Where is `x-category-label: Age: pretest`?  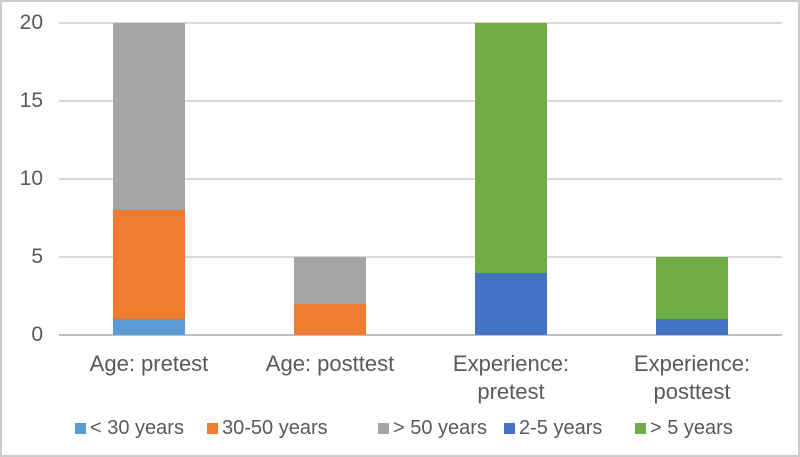
x-category-label: Age: pretest is located at coordinates (149, 364).